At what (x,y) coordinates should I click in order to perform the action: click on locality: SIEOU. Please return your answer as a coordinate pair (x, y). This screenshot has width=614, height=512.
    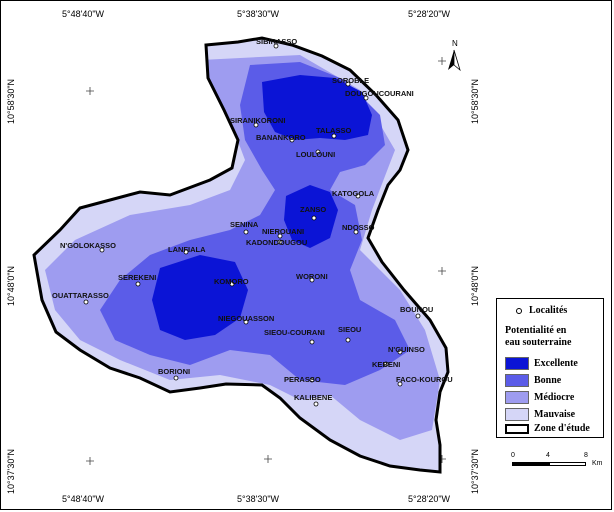
    Looking at the image, I should click on (349, 334).